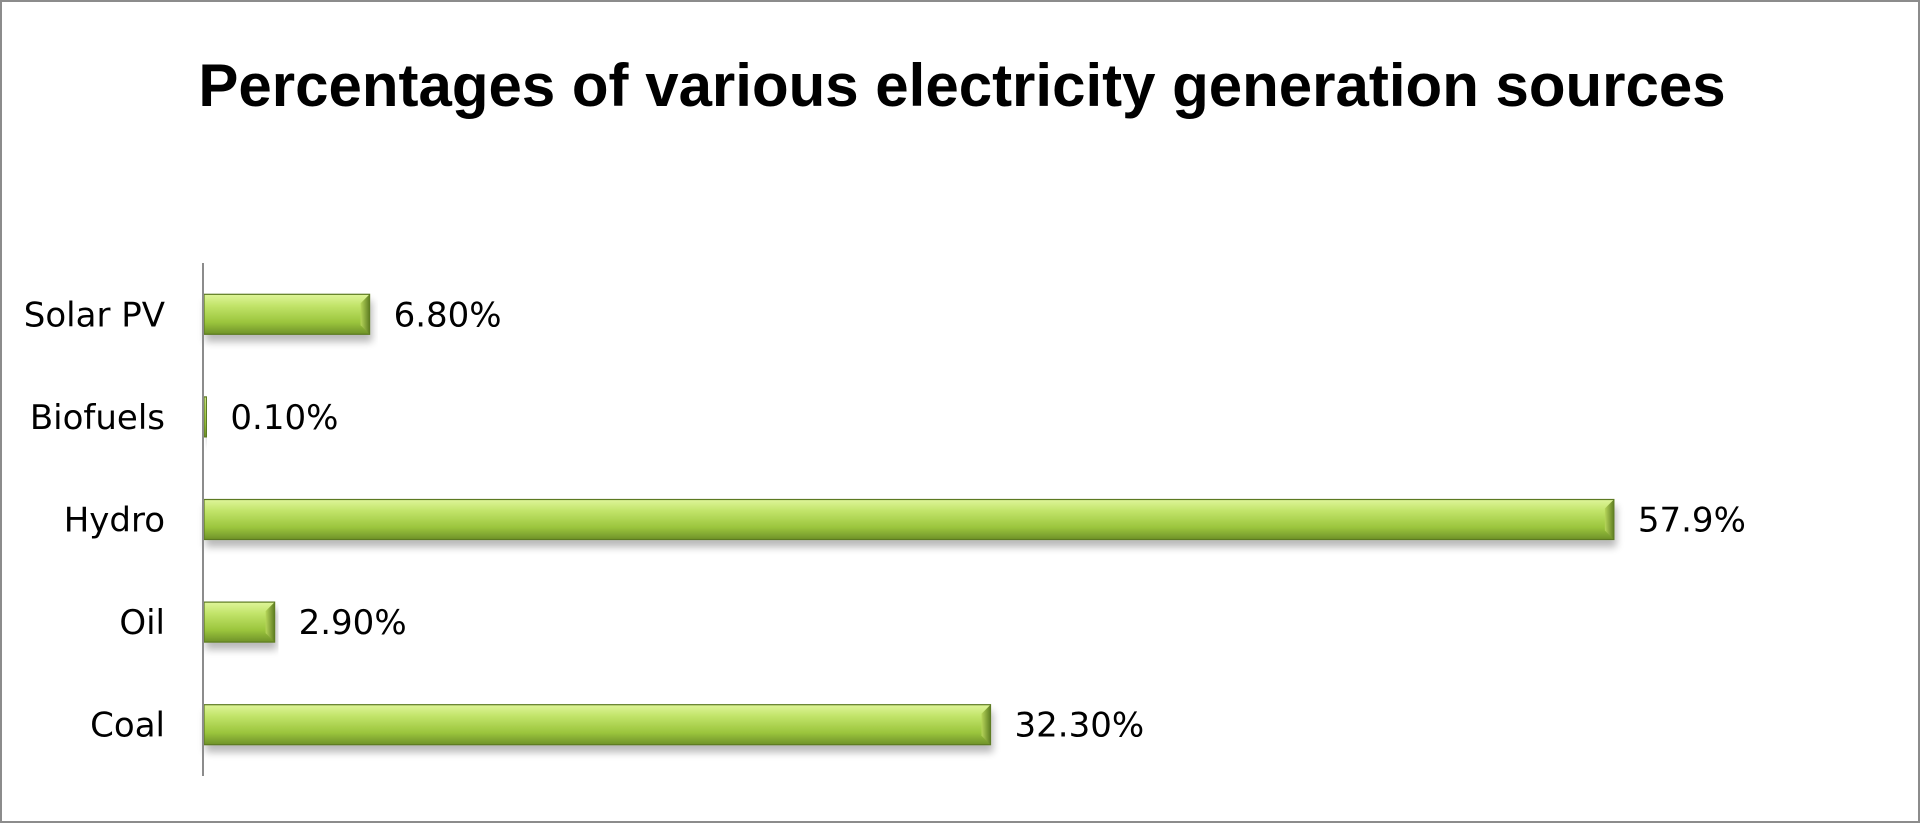 This screenshot has width=1920, height=823. I want to click on bar-coal, so click(597, 725).